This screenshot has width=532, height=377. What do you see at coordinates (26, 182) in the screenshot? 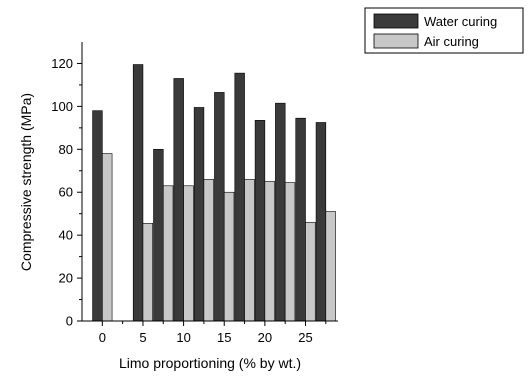
I see `y-axis-title: Compressive strength (MPa)` at bounding box center [26, 182].